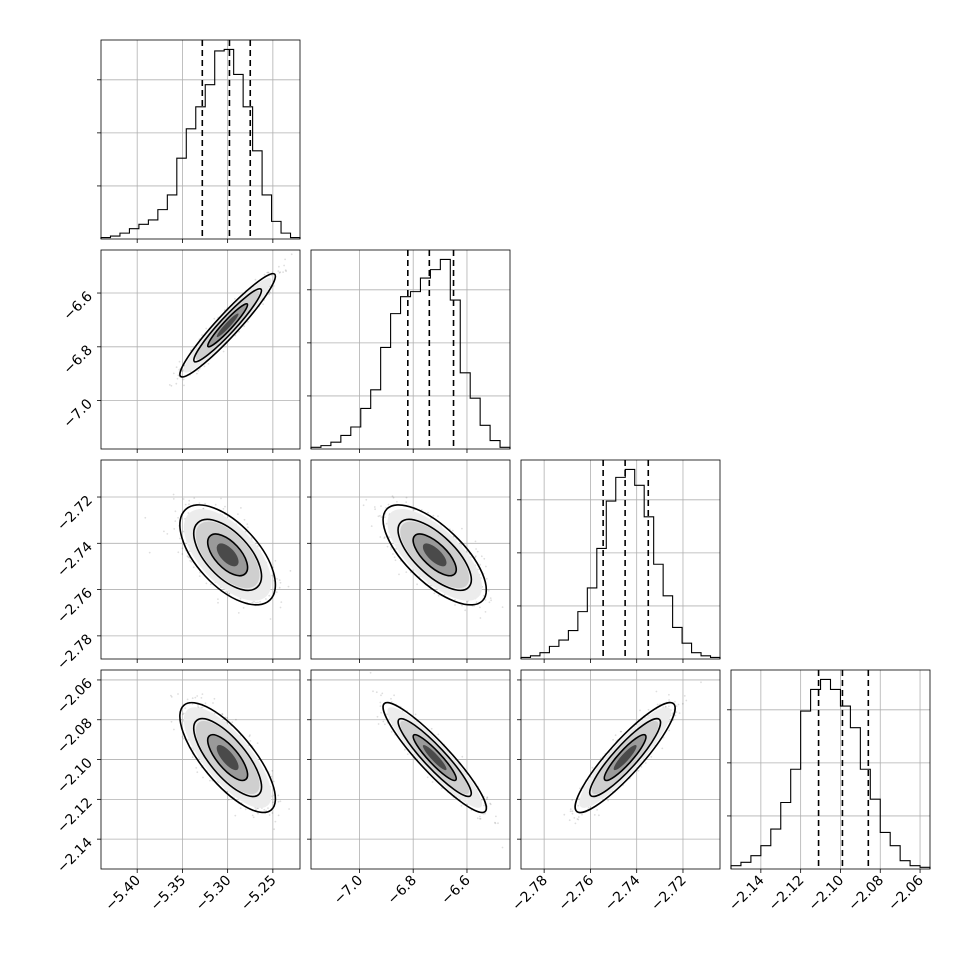 The height and width of the screenshot is (970, 970). What do you see at coordinates (75, 816) in the screenshot?
I see `ytick-label: −2.12` at bounding box center [75, 816].